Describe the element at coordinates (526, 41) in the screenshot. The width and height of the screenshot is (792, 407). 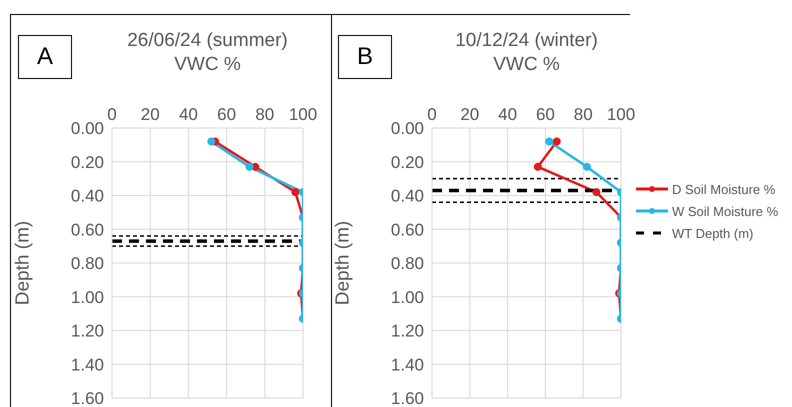
I see `chart-title: 10/12/24 (winter)` at that location.